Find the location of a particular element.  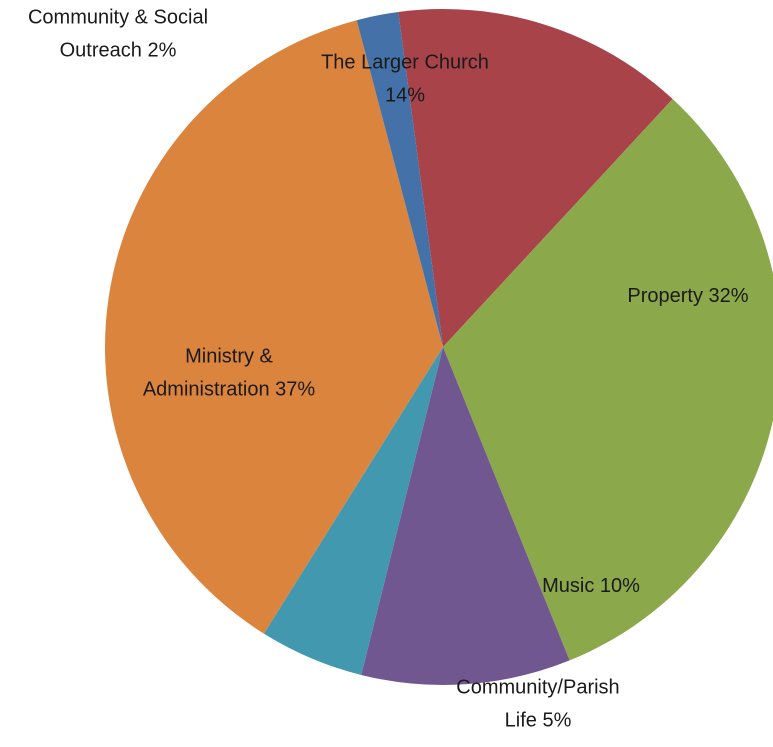

slice-label: The Larger Church 14% is located at coordinates (405, 79).